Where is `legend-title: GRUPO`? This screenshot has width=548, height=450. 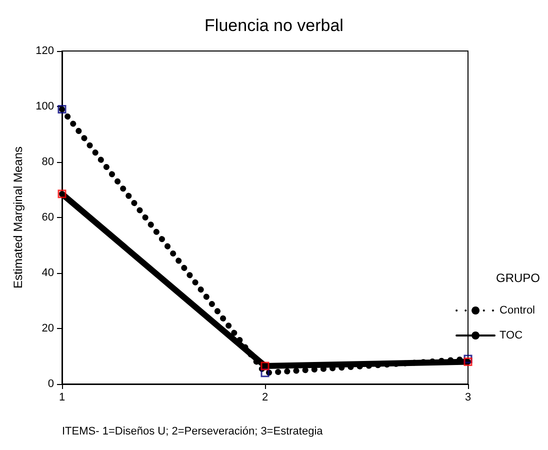 legend-title: GRUPO is located at coordinates (518, 278).